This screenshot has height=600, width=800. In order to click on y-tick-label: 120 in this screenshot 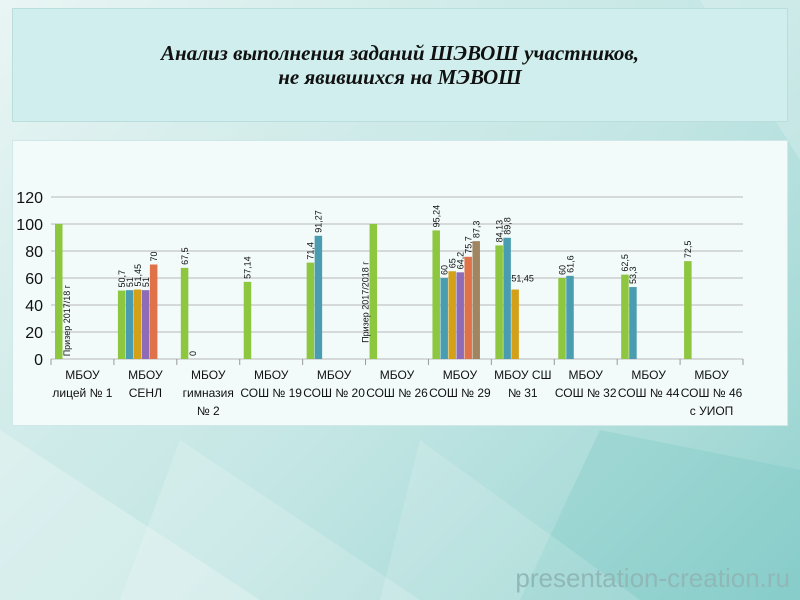, I will do `click(29, 198)`.